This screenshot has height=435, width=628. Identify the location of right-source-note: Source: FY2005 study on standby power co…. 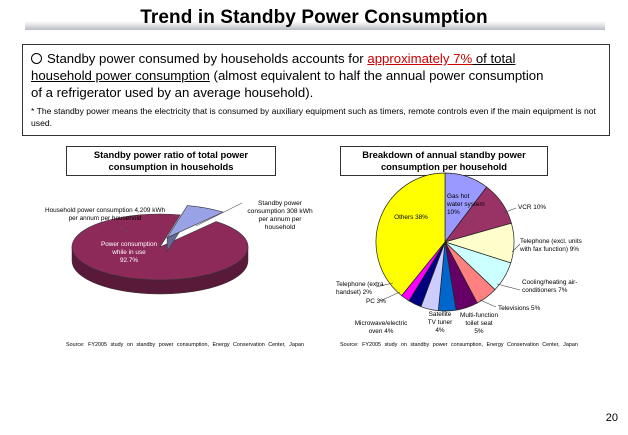
(459, 345).